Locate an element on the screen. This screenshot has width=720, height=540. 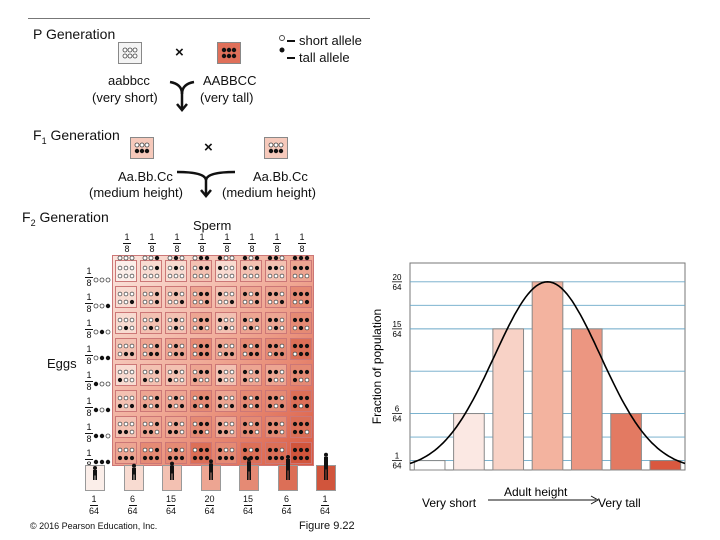
fraction-numerator: 20 is located at coordinates (209, 499).